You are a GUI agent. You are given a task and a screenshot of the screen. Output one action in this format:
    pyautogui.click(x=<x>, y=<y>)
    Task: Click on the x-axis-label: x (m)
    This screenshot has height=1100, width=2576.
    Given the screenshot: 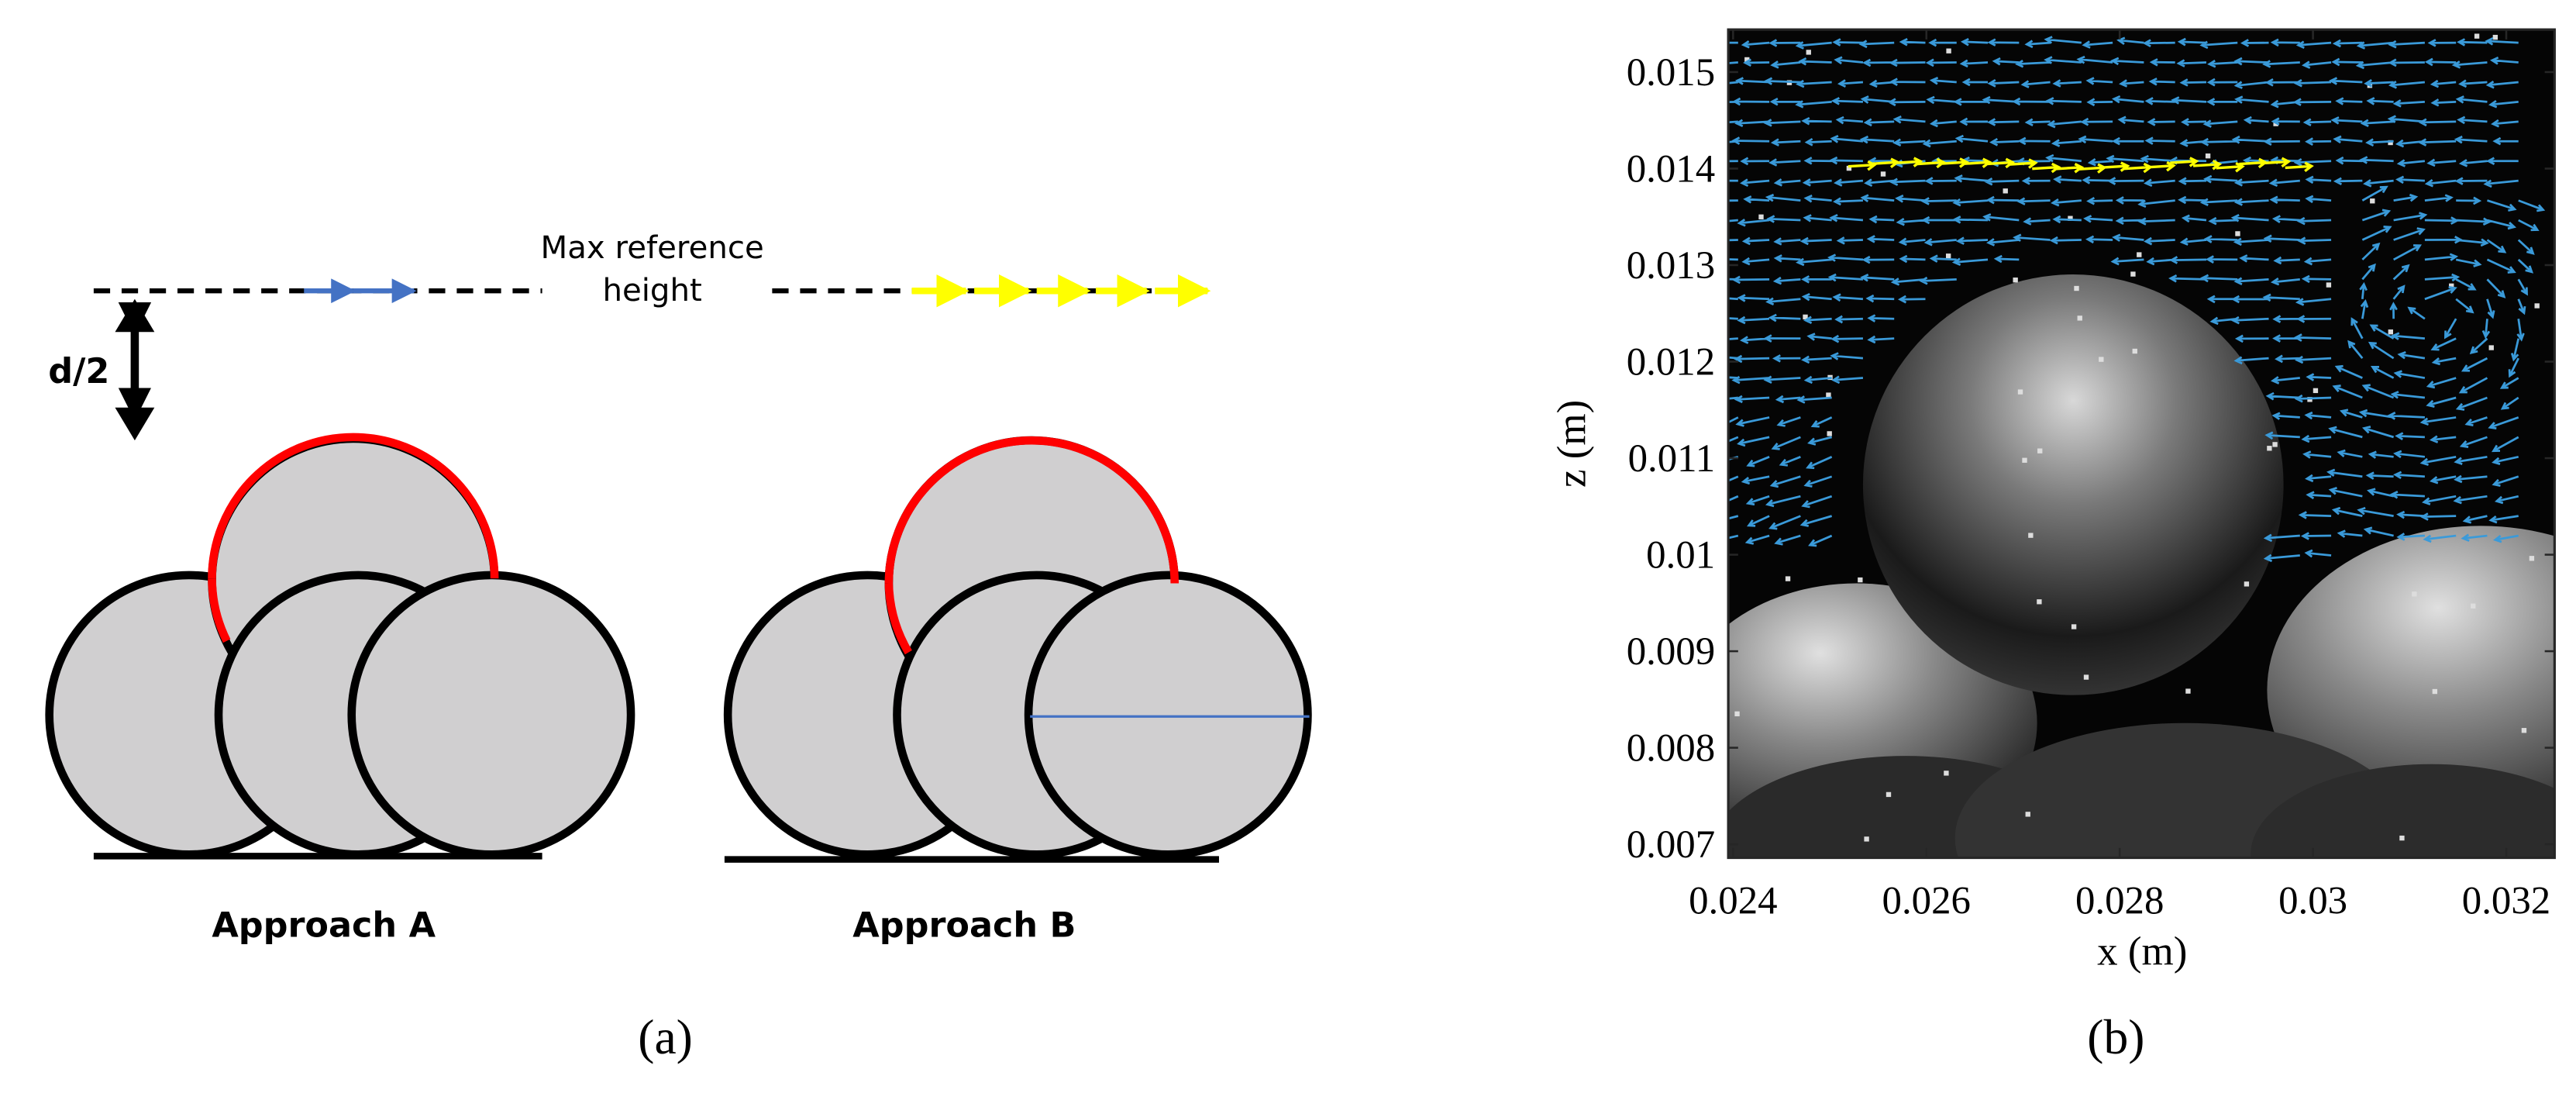 What is the action you would take?
    pyautogui.click(x=2142, y=951)
    